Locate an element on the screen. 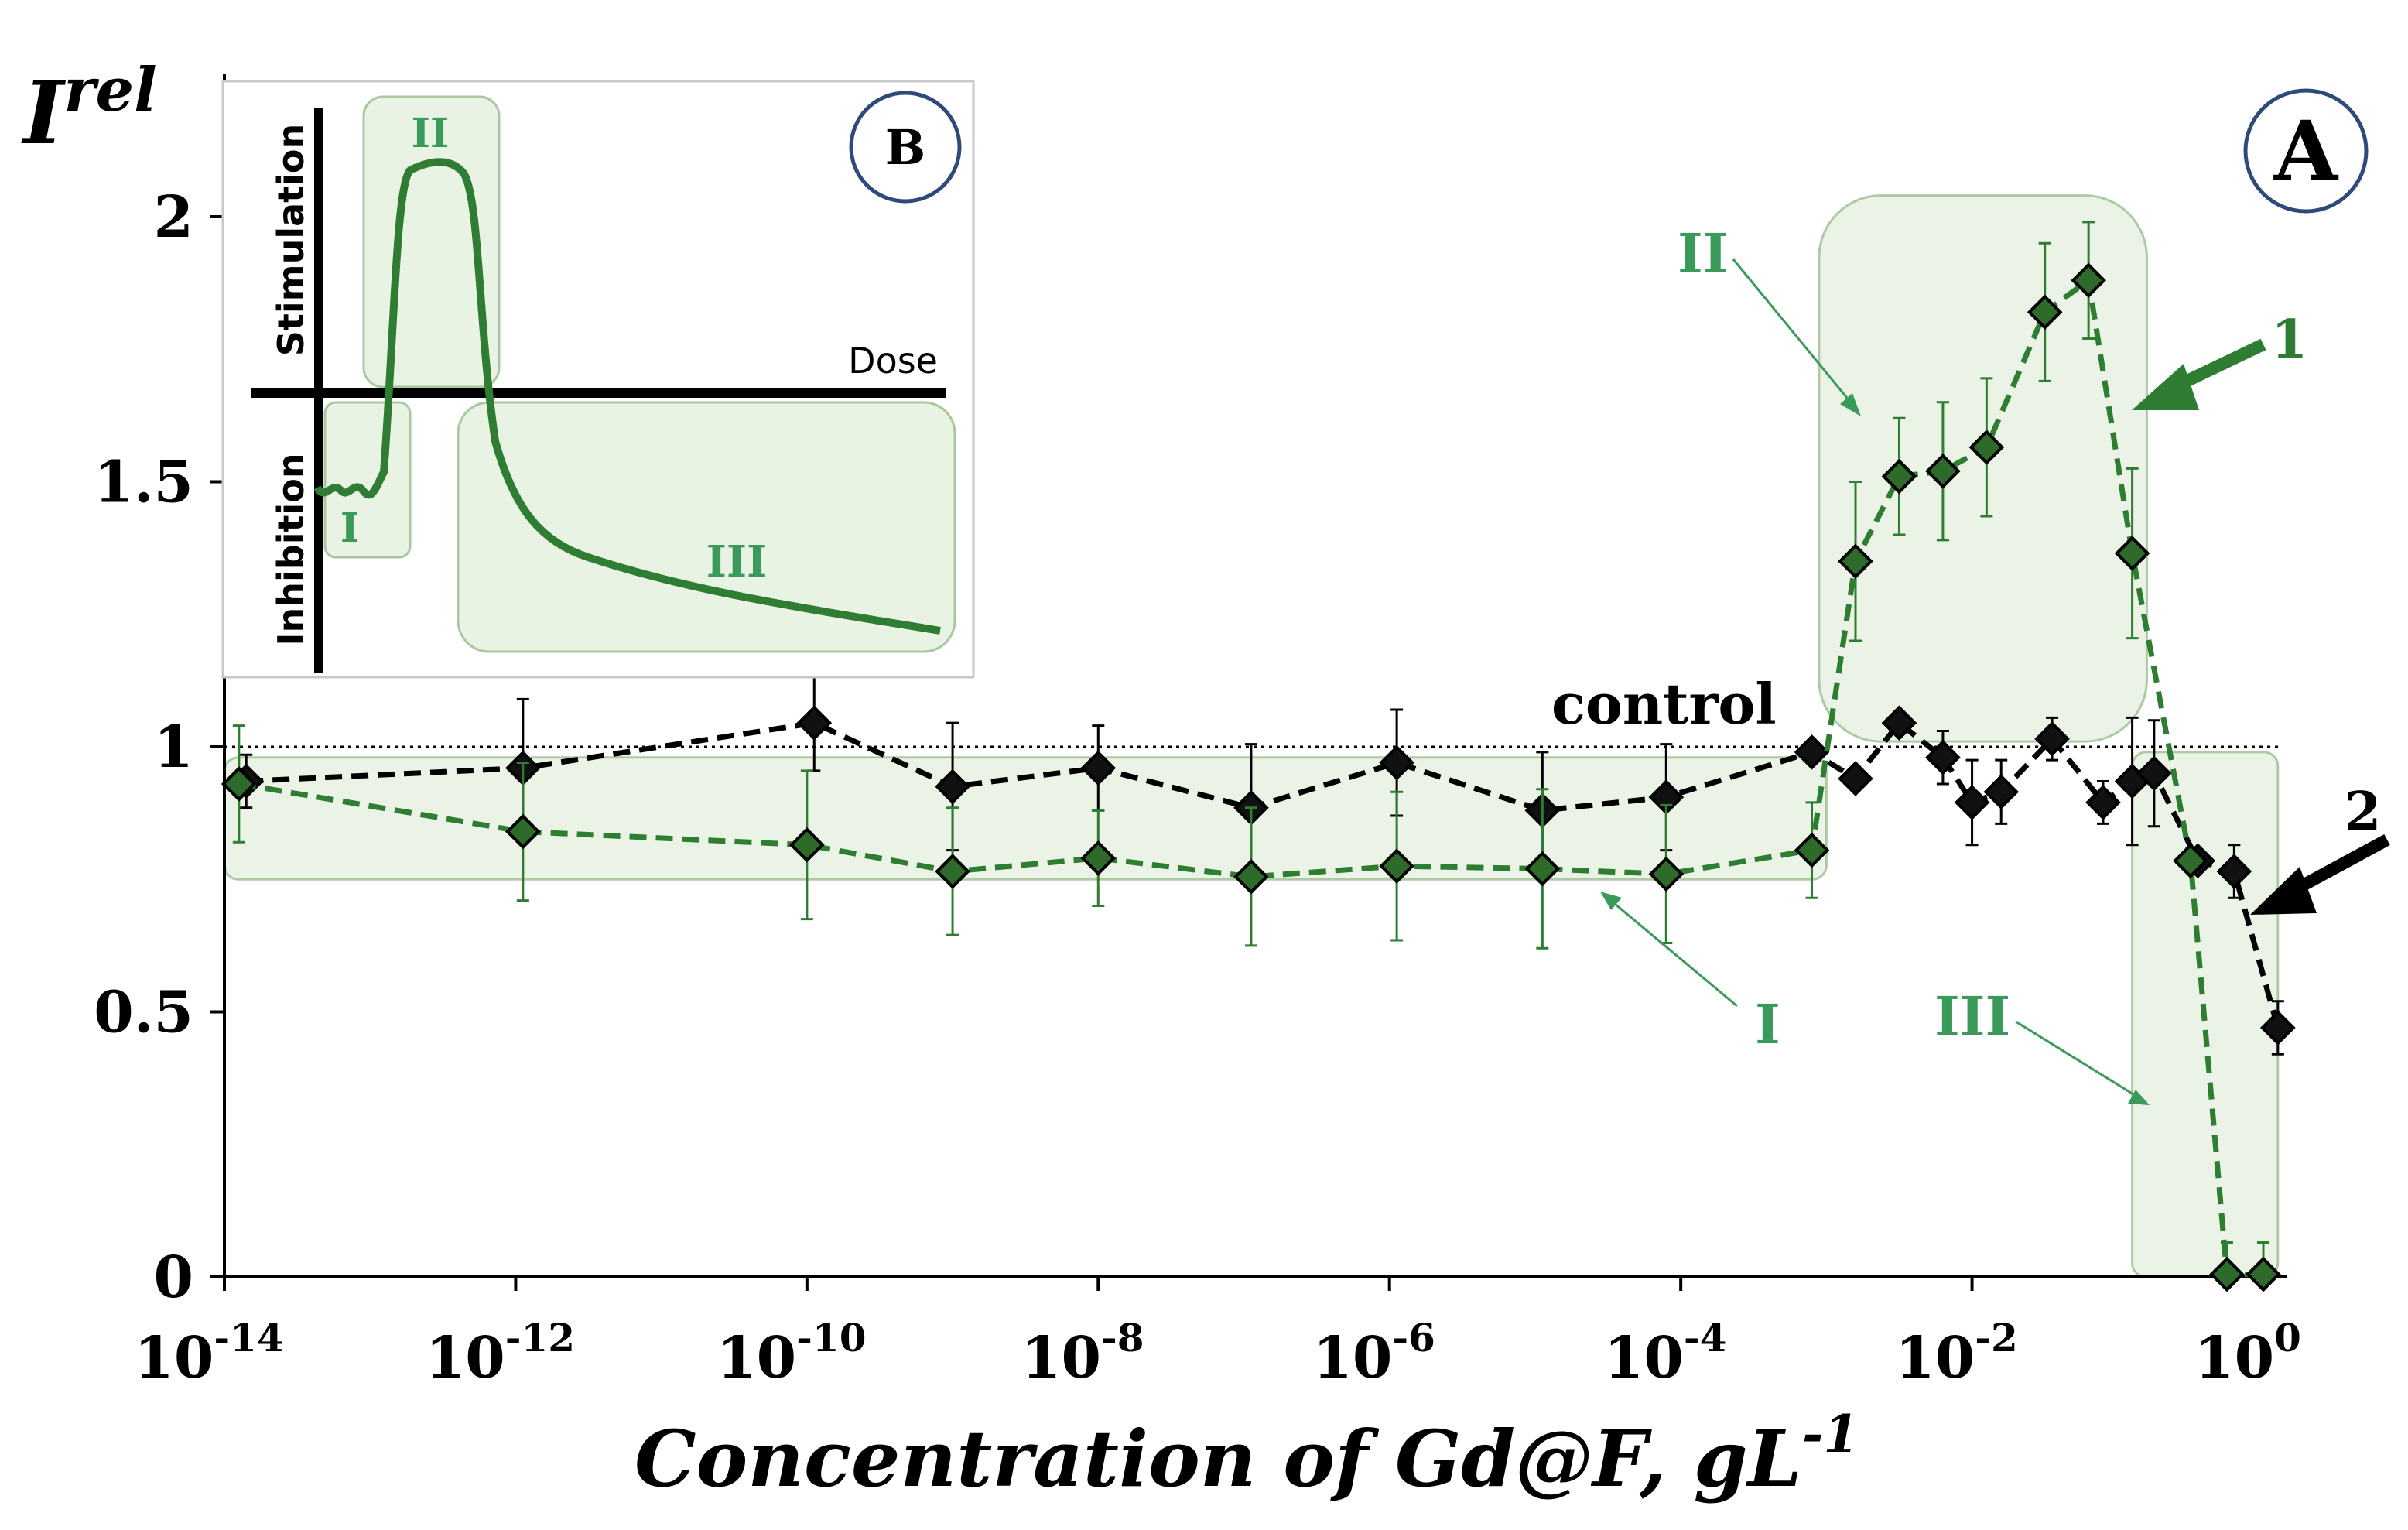 Image resolution: width=2408 pixels, height=1530 pixels. inset-inhibition-label: Inhibition is located at coordinates (291, 549).